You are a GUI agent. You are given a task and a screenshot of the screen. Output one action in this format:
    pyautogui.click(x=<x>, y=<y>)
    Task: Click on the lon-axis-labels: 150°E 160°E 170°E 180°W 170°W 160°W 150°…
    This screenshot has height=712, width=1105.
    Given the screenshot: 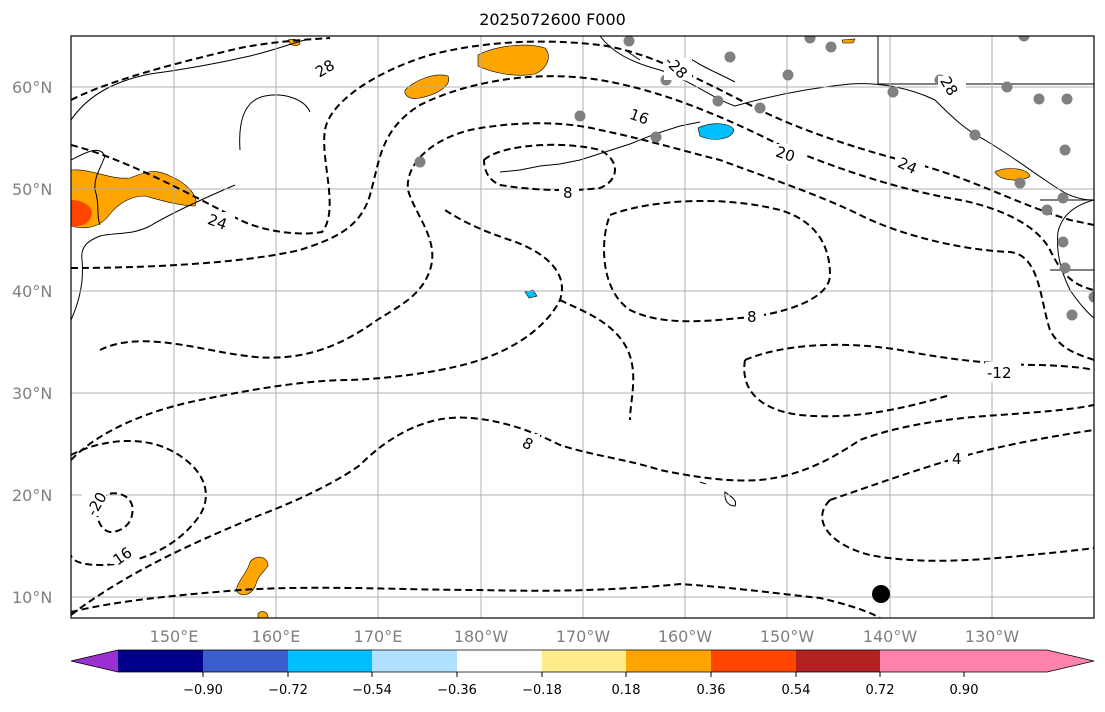 What is the action you would take?
    pyautogui.click(x=585, y=636)
    